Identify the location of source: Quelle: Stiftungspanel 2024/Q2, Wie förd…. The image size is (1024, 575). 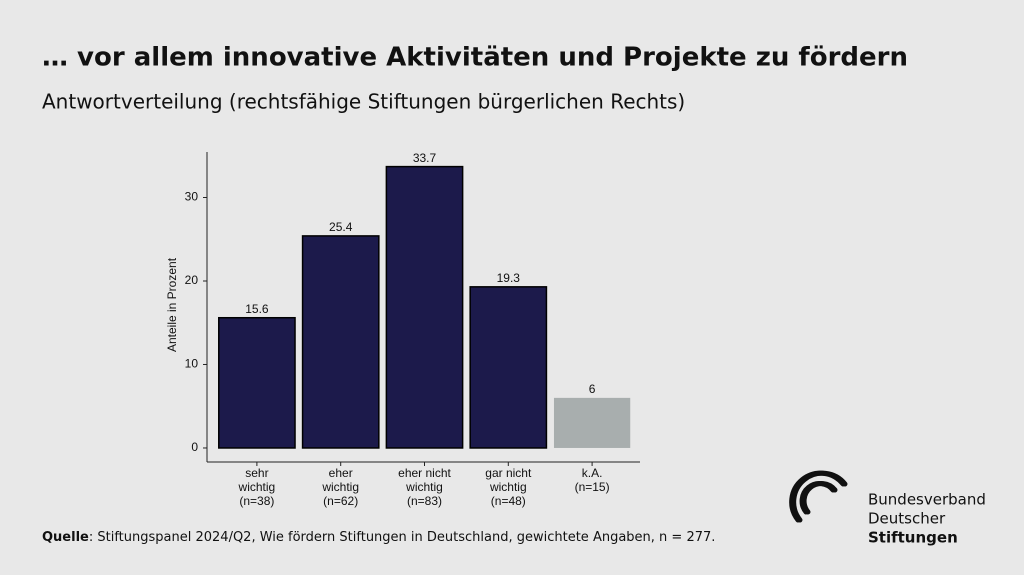
(378, 537).